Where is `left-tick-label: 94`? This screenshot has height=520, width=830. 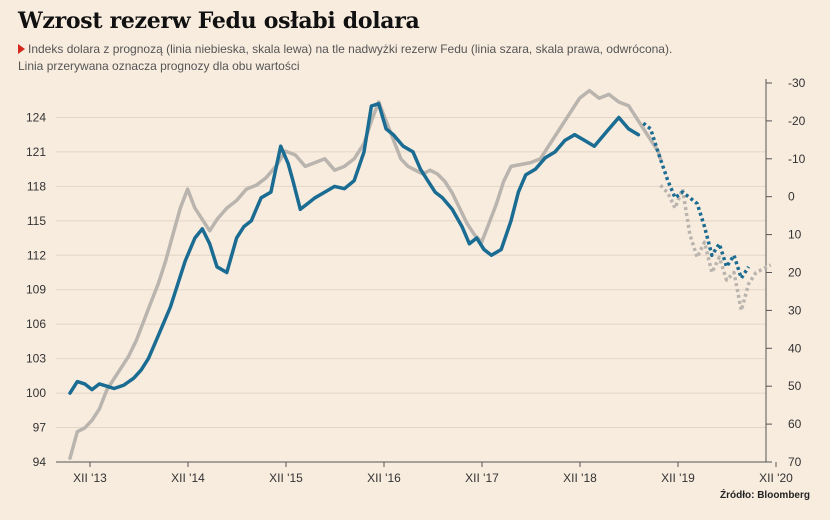 left-tick-label: 94 is located at coordinates (40, 462).